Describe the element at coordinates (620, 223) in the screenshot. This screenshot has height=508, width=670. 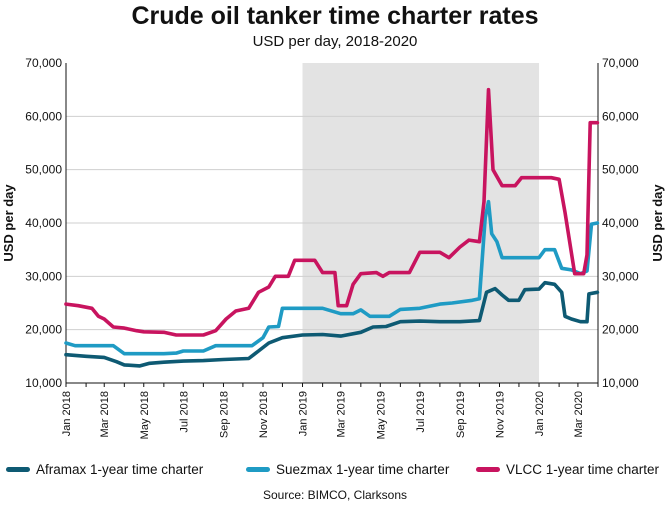
I see `y-tick-label-right: 40,000` at that location.